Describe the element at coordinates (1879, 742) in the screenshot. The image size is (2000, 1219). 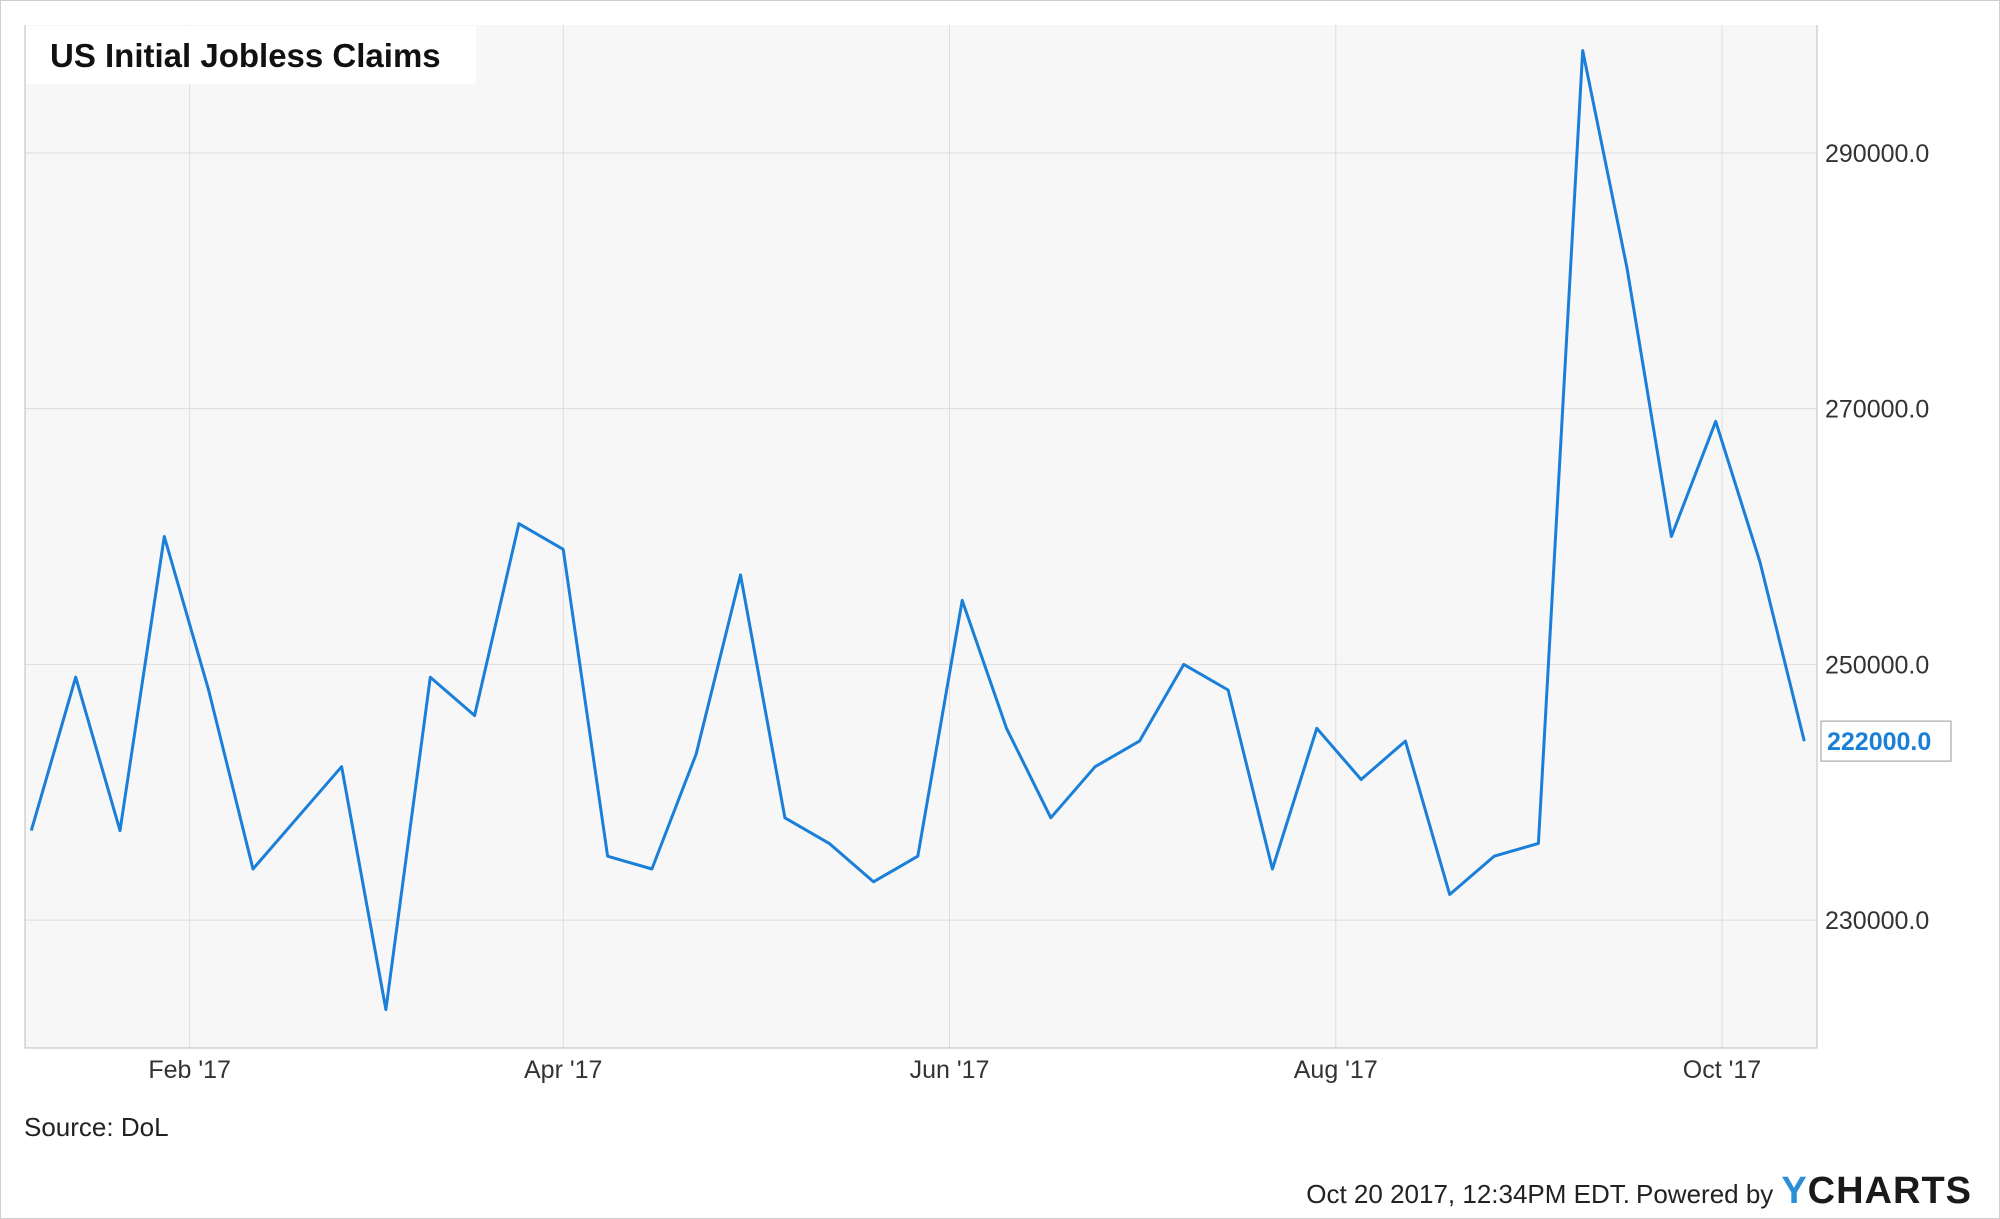
I see `last-value-text: 222000.0` at that location.